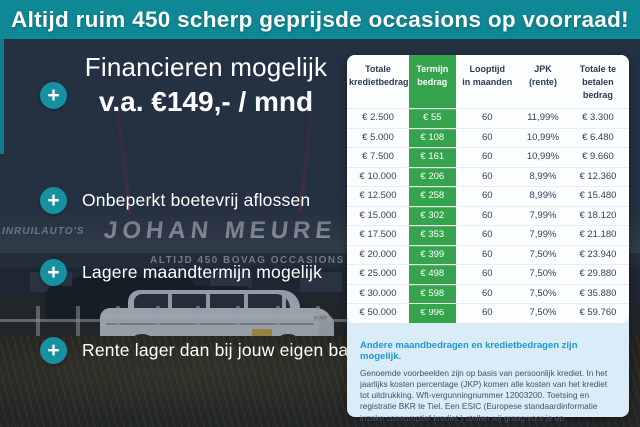 This screenshot has width=640, height=427. I want to click on table-cell: € 10.000, so click(378, 176).